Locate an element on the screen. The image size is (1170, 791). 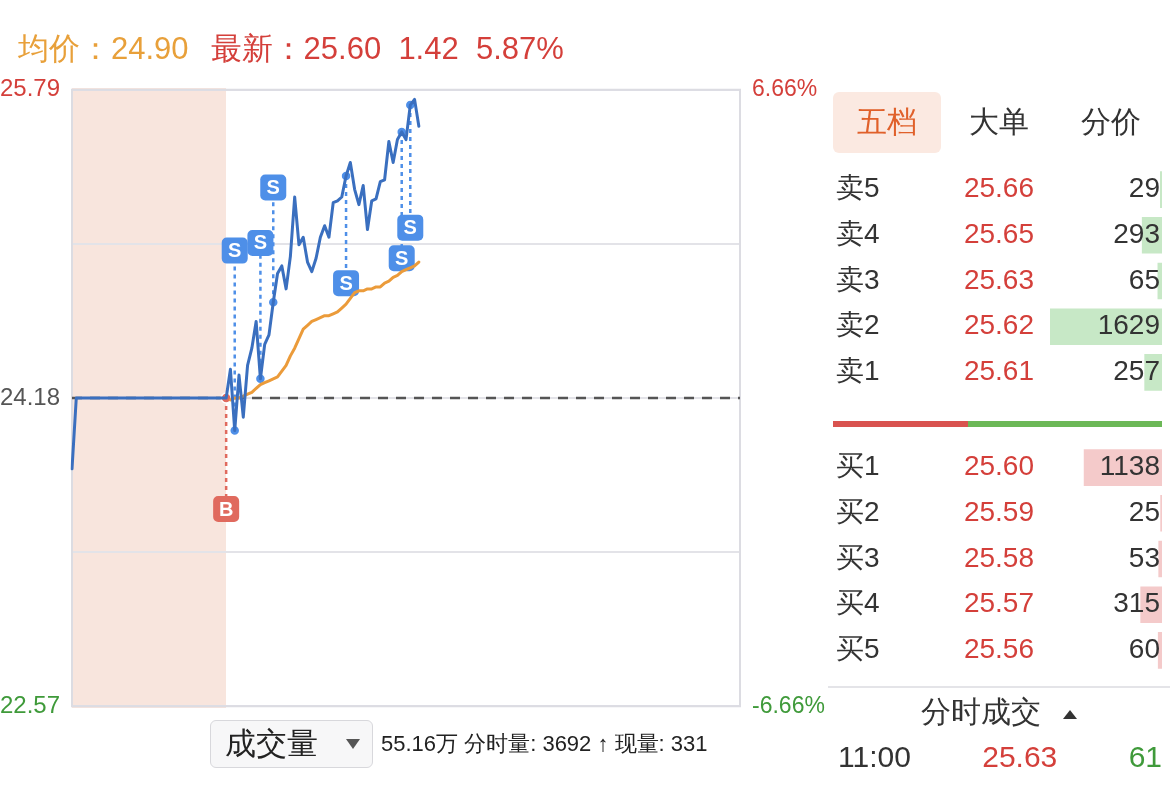
text: 25.65 is located at coordinates (998, 234).